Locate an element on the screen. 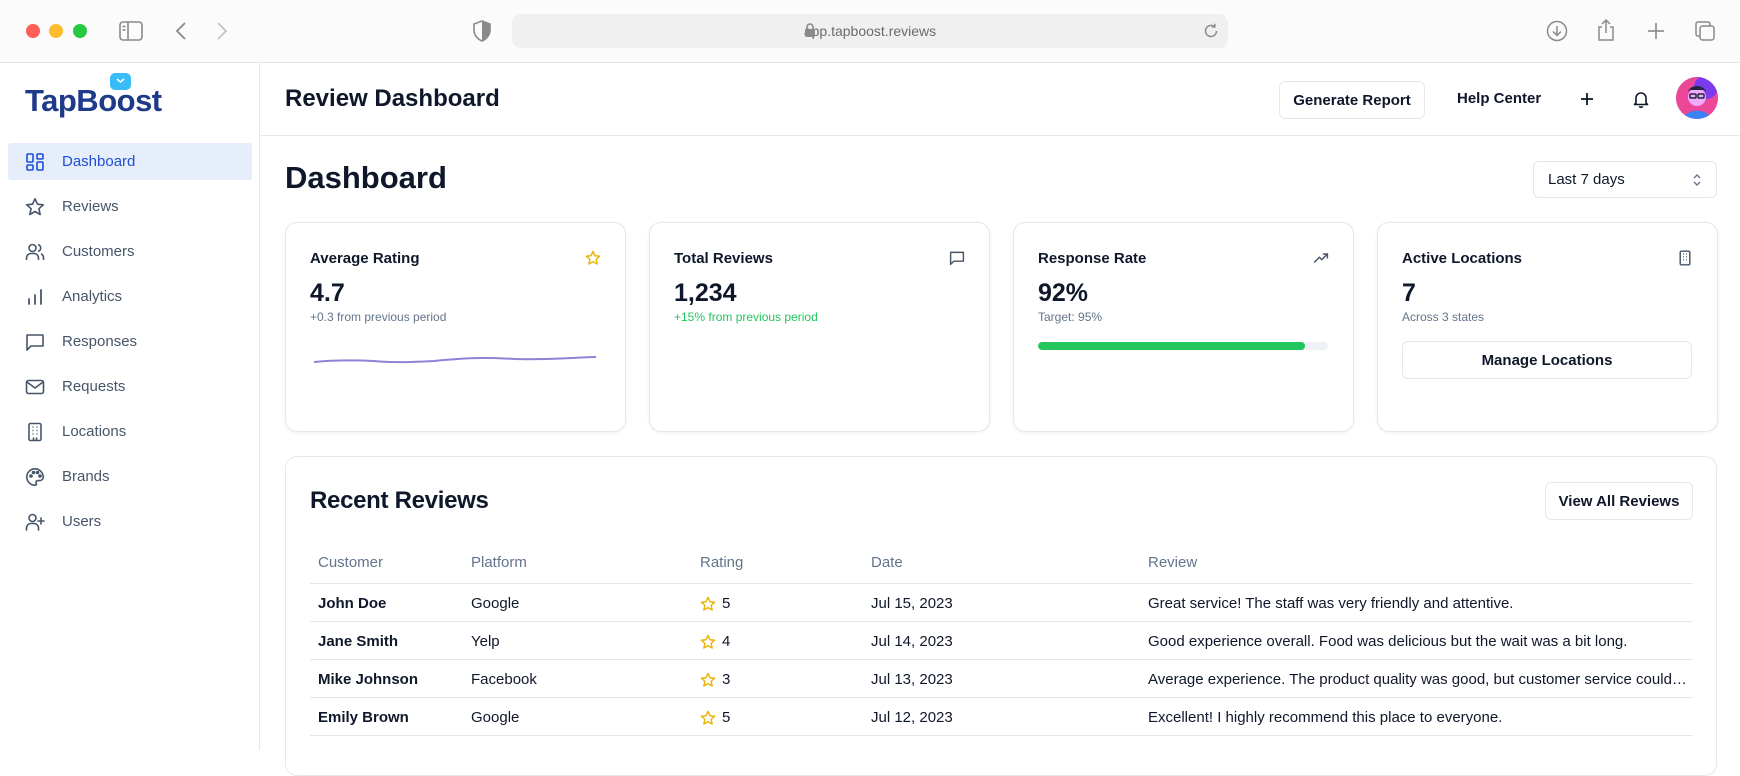 Image resolution: width=1740 pixels, height=776 pixels. manage-locations-button: Manage Locations is located at coordinates (1547, 360).